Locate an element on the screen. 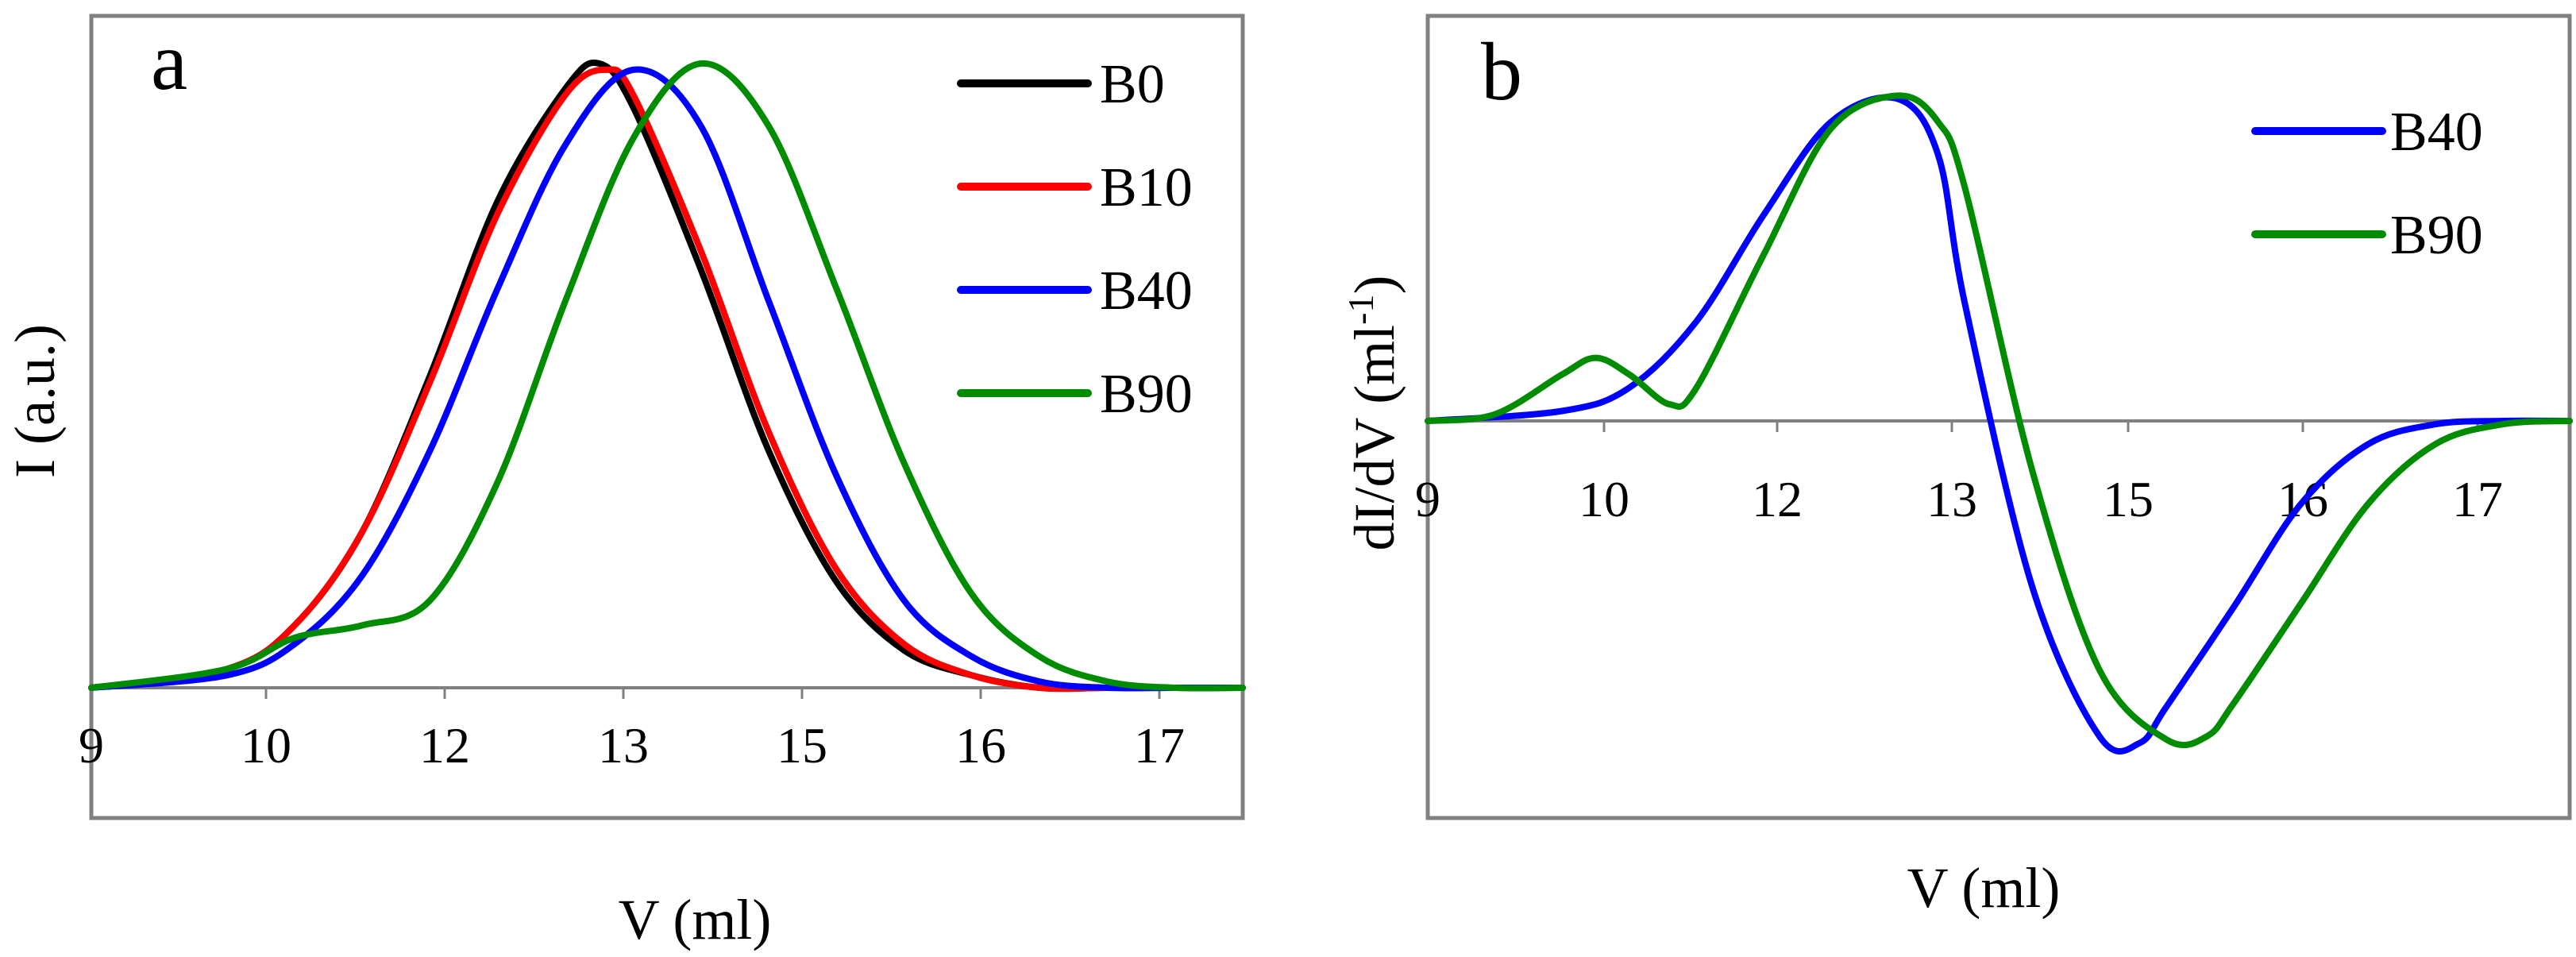  legend-label-a-b40: B40 is located at coordinates (1146, 291).